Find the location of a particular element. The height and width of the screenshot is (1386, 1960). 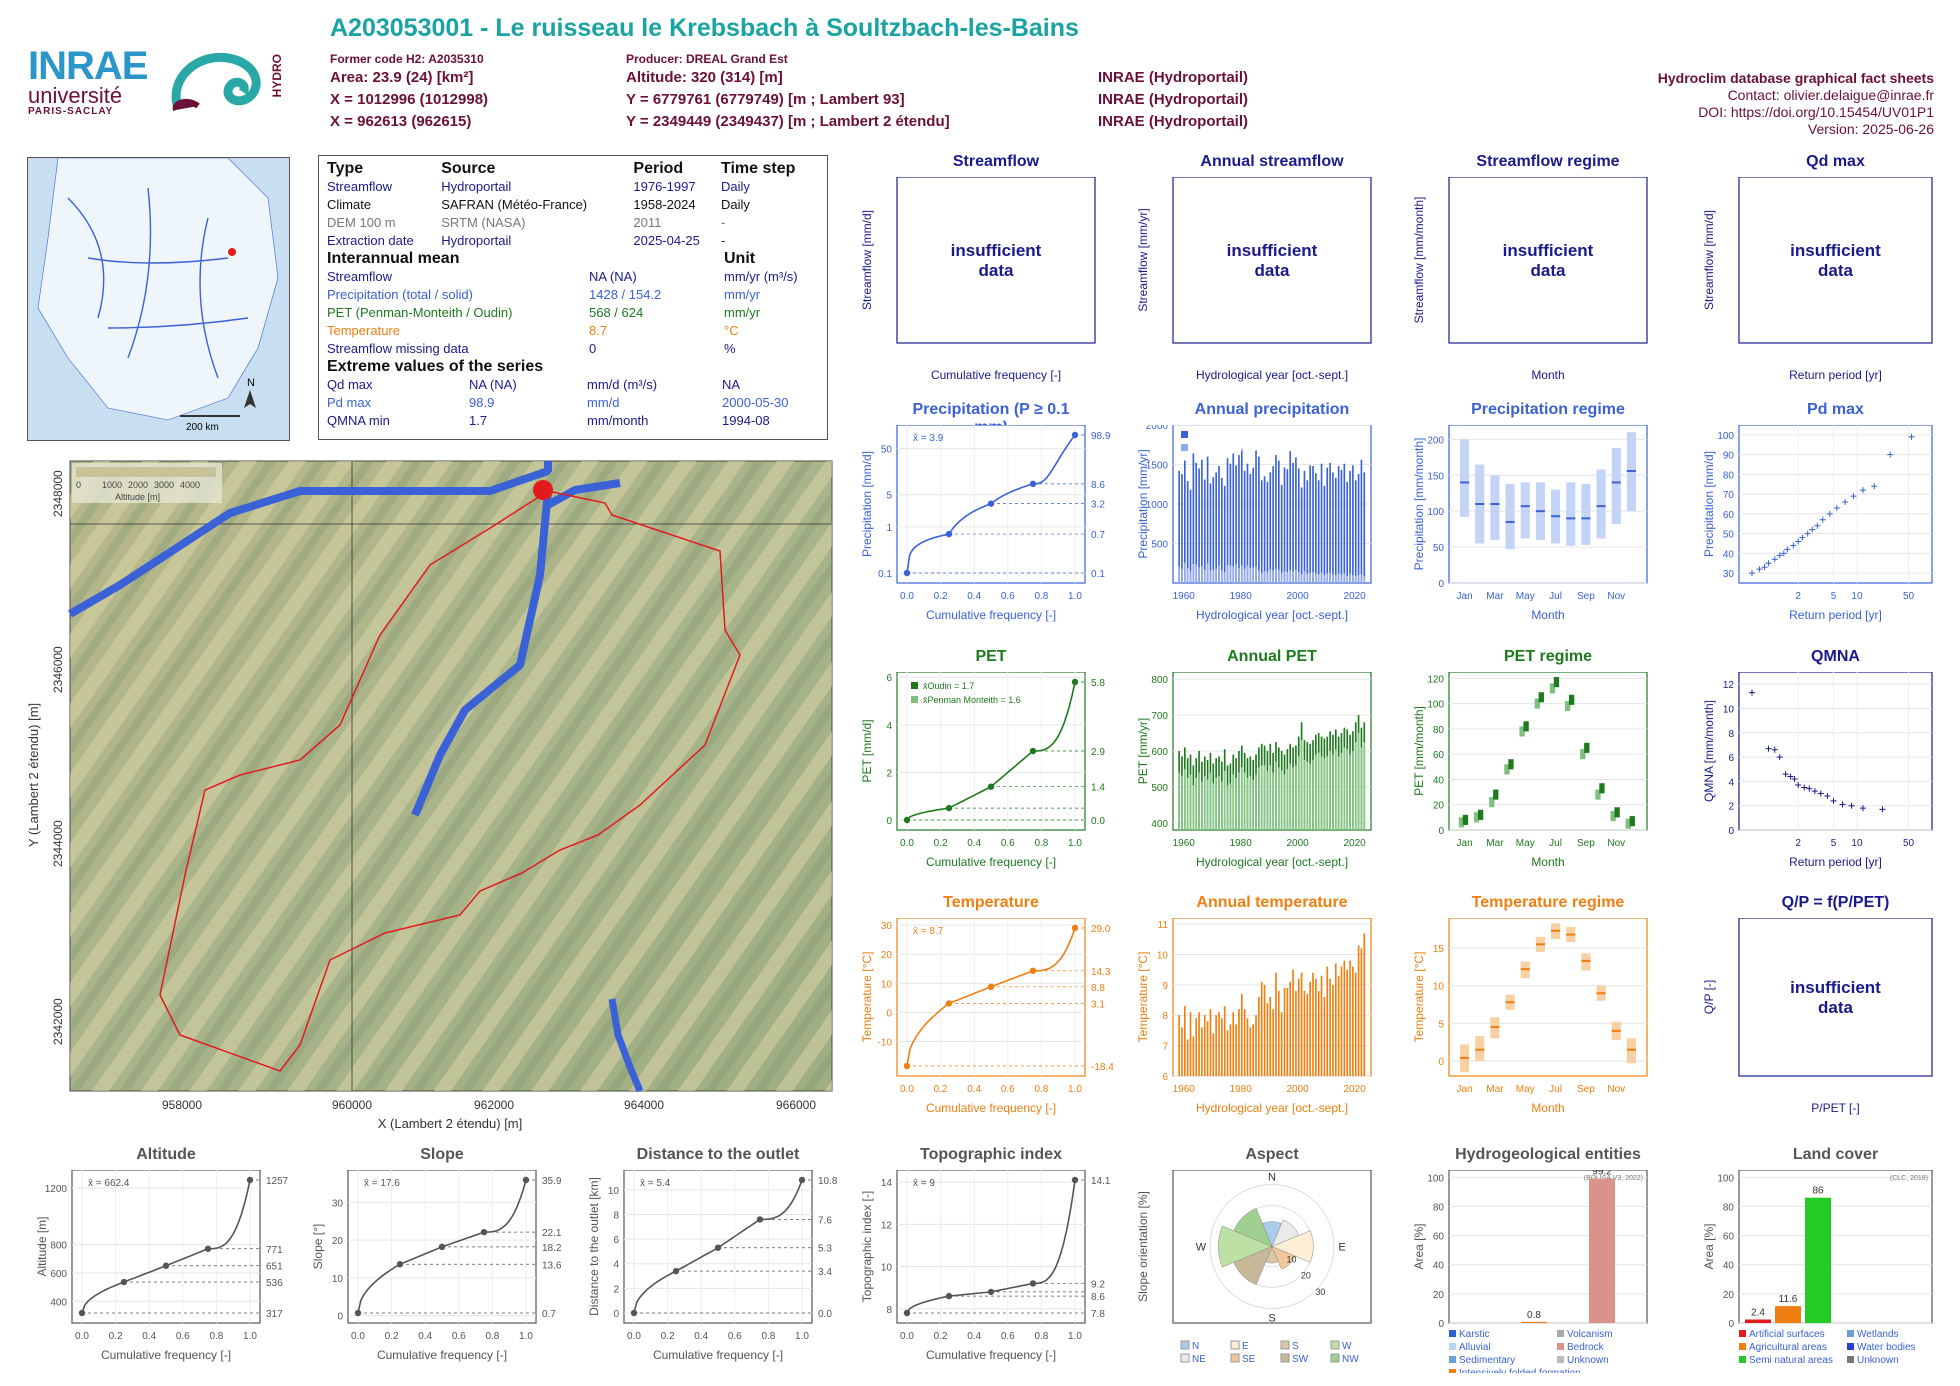

cell: - is located at coordinates (723, 240).